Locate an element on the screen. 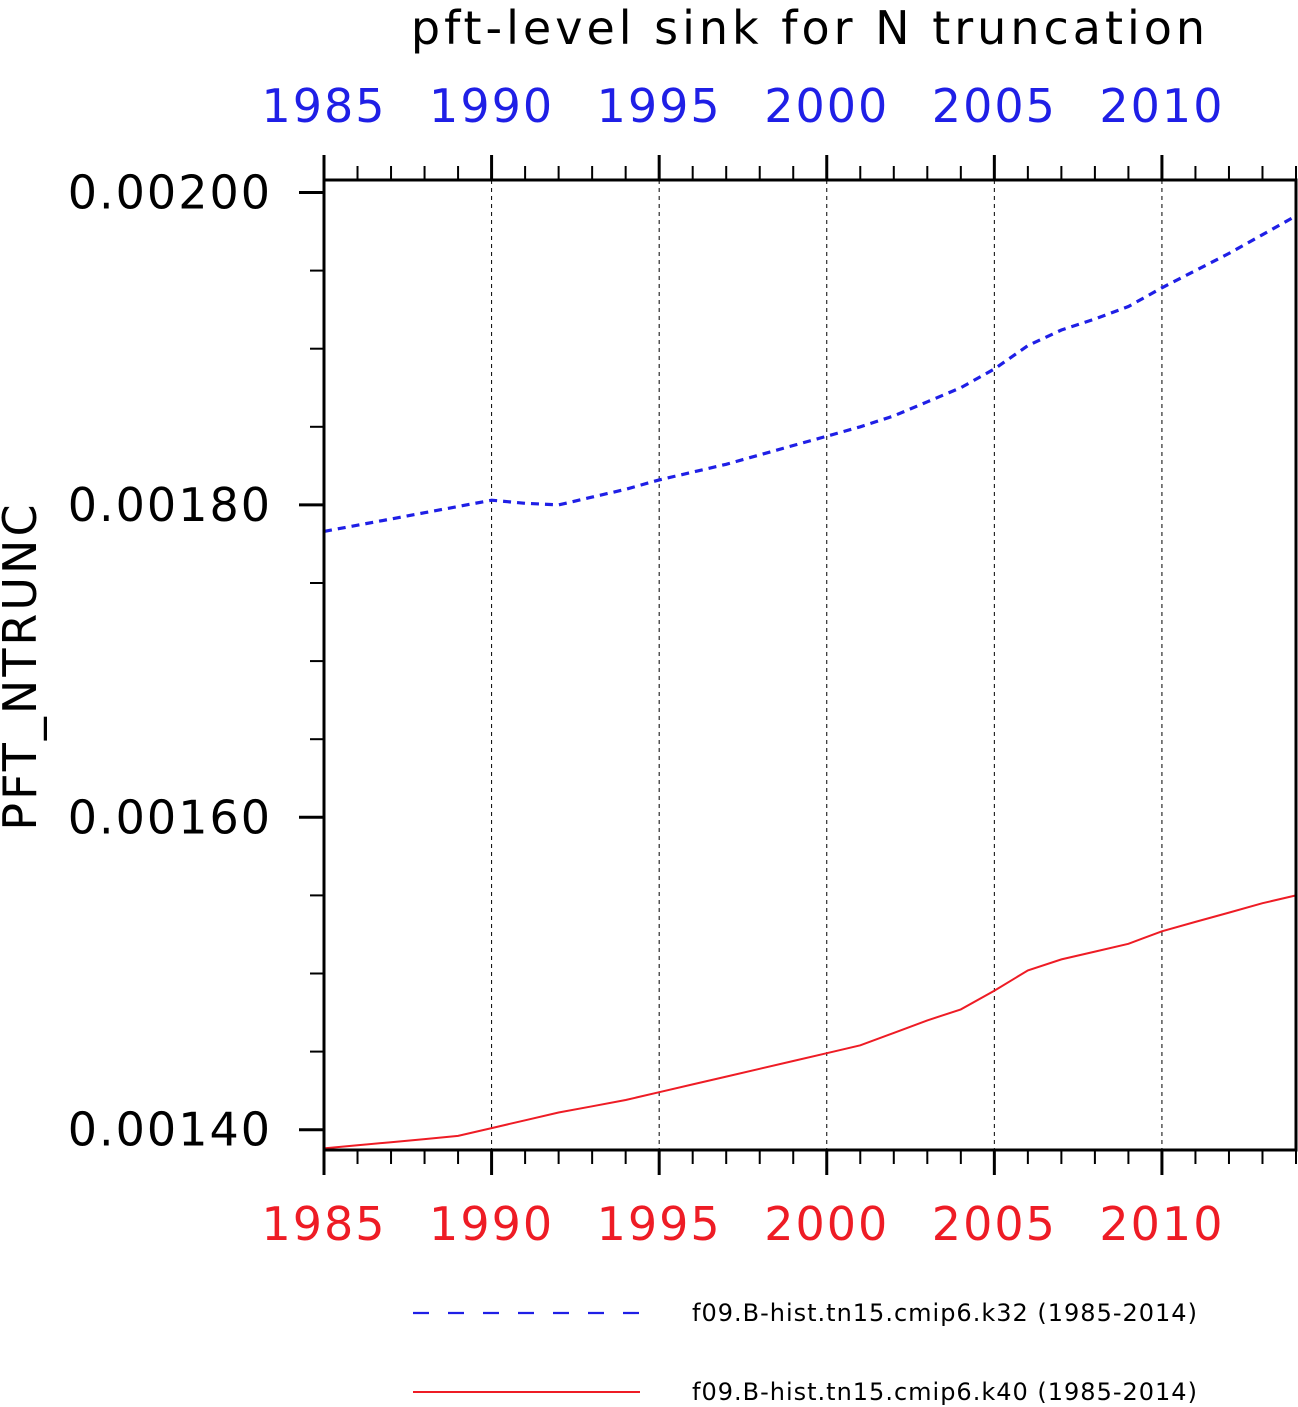 The height and width of the screenshot is (1407, 1298). x-tick-label-top-1990: 1990 is located at coordinates (491, 106).